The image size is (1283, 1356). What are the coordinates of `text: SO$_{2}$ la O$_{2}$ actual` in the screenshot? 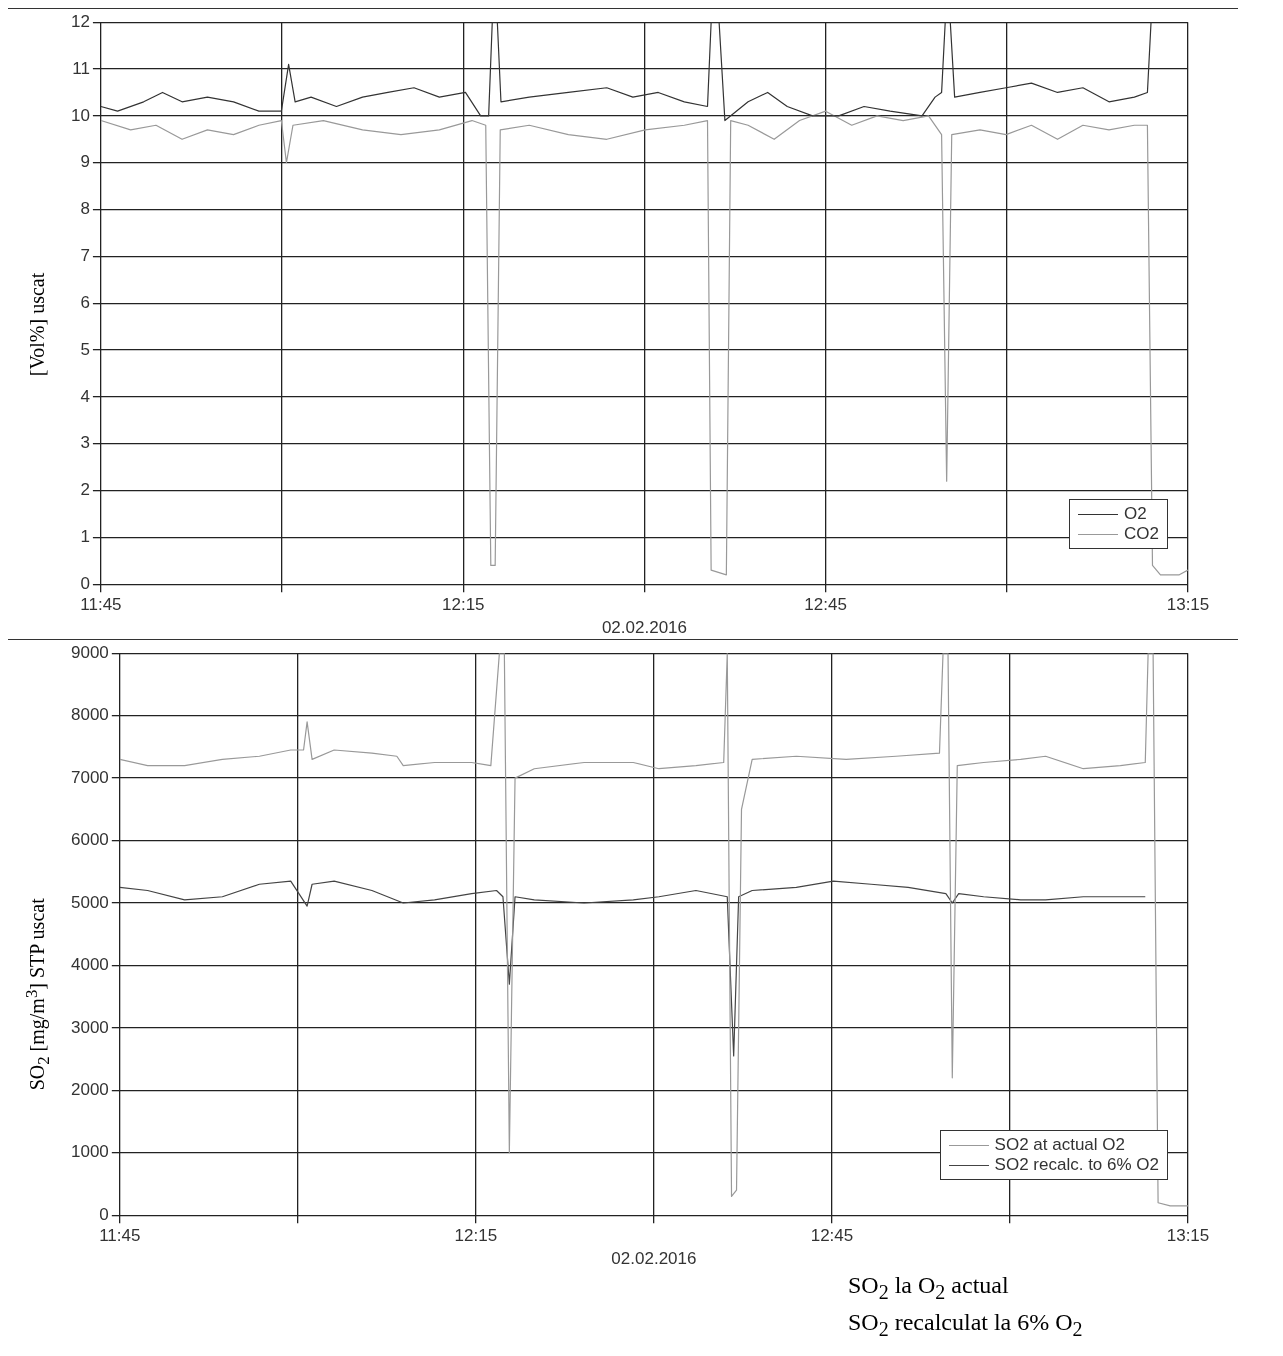 It's located at (929, 1288).